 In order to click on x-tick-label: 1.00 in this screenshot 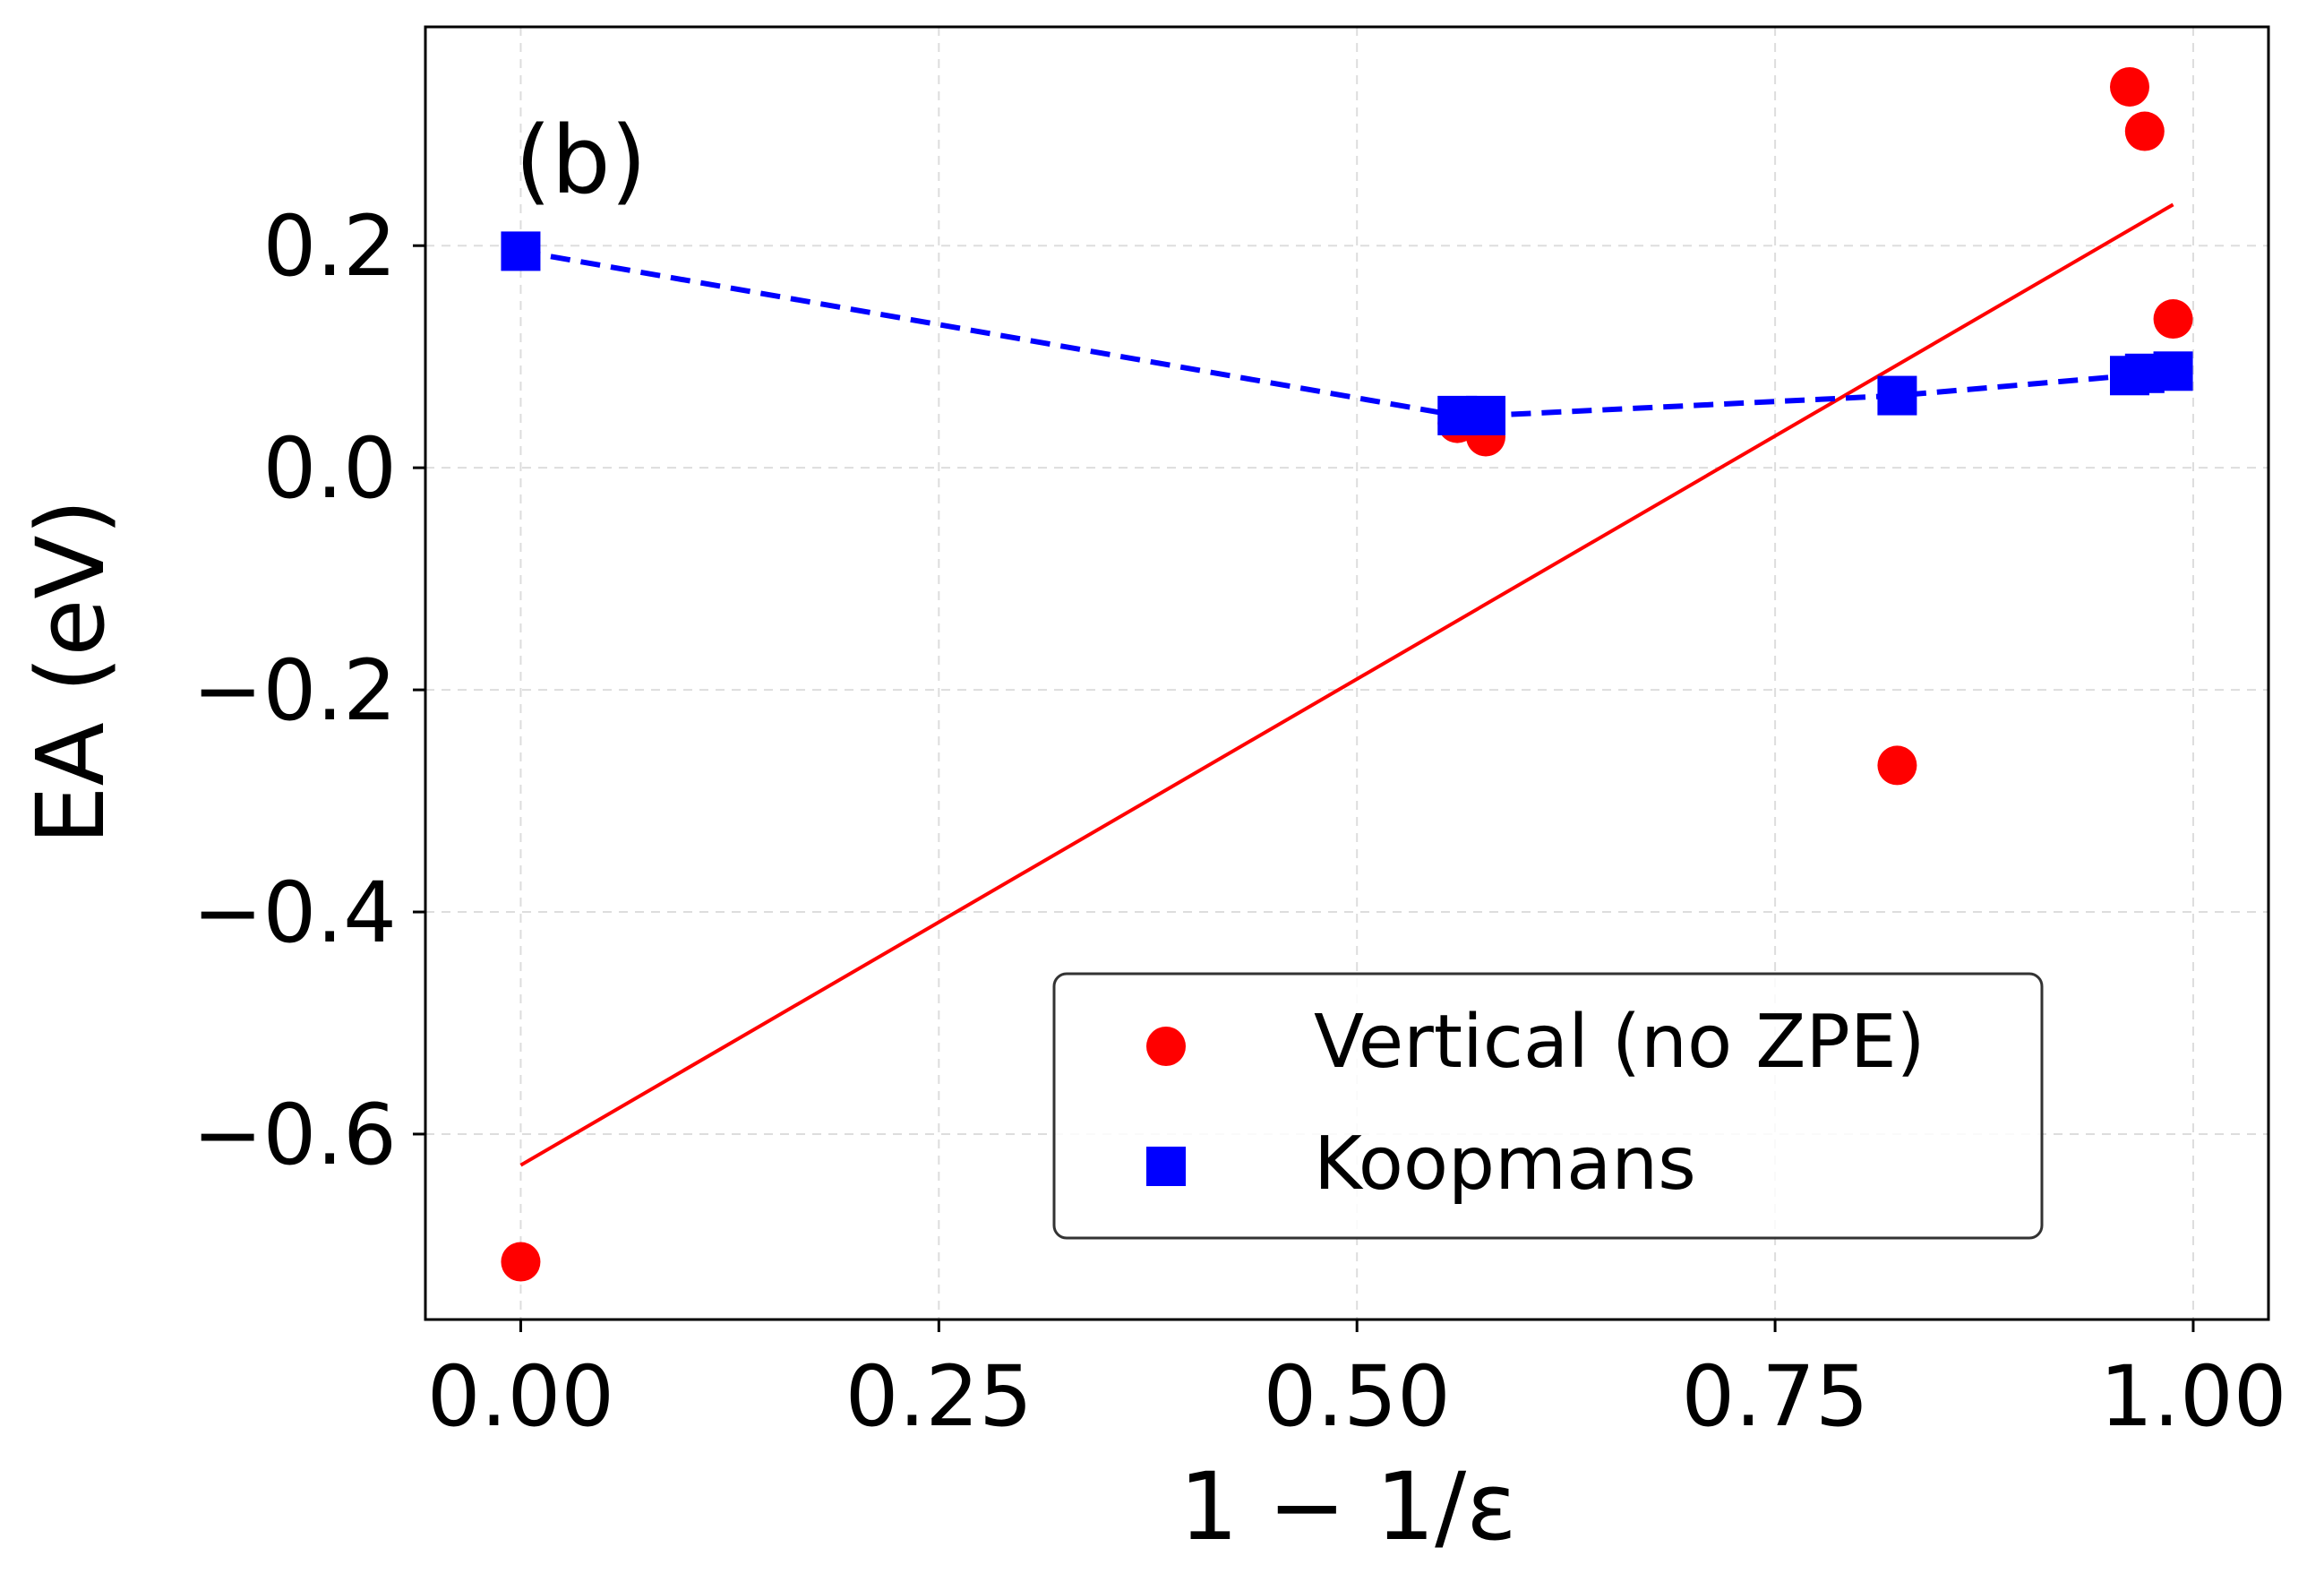, I will do `click(2192, 1397)`.